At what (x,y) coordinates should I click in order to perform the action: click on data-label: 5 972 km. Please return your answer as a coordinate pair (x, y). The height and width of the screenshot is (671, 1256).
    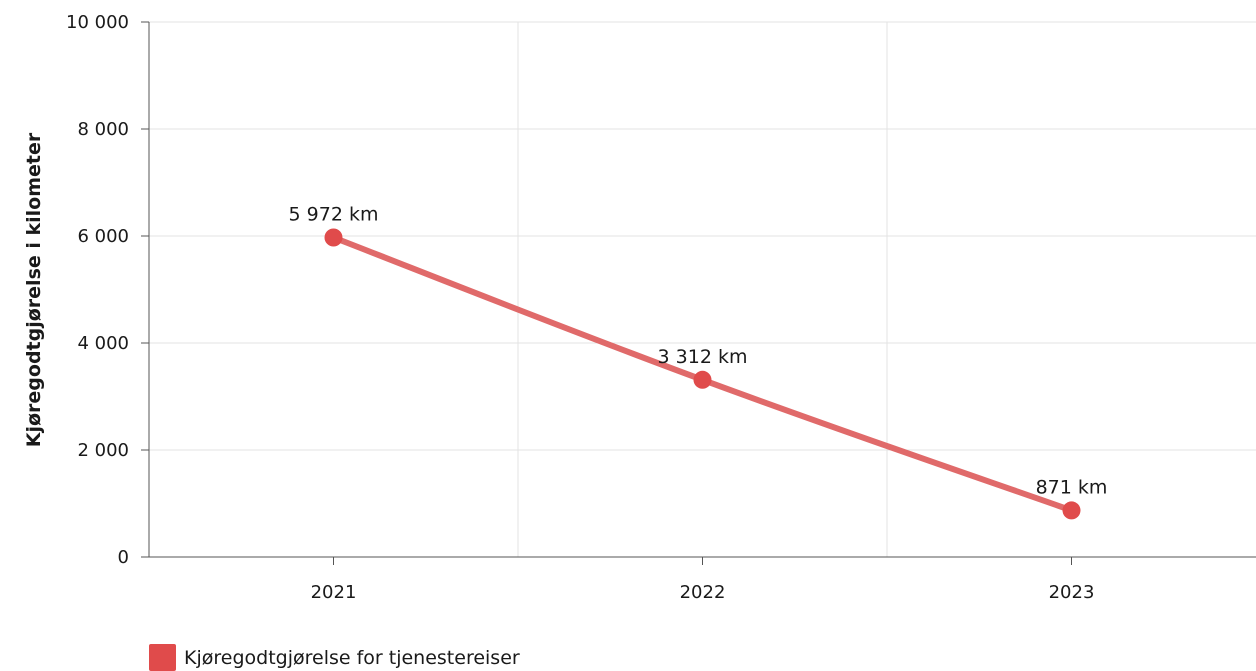
    Looking at the image, I should click on (334, 214).